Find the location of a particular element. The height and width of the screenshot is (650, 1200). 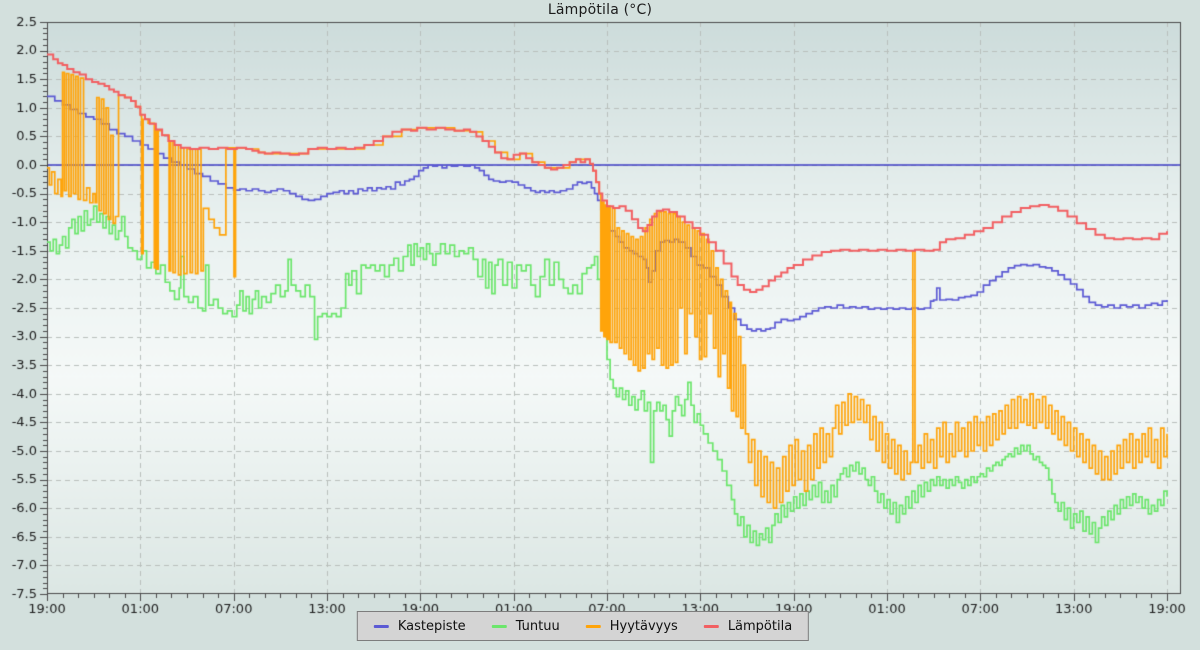

kastepiste-line-swatch is located at coordinates (381, 626).